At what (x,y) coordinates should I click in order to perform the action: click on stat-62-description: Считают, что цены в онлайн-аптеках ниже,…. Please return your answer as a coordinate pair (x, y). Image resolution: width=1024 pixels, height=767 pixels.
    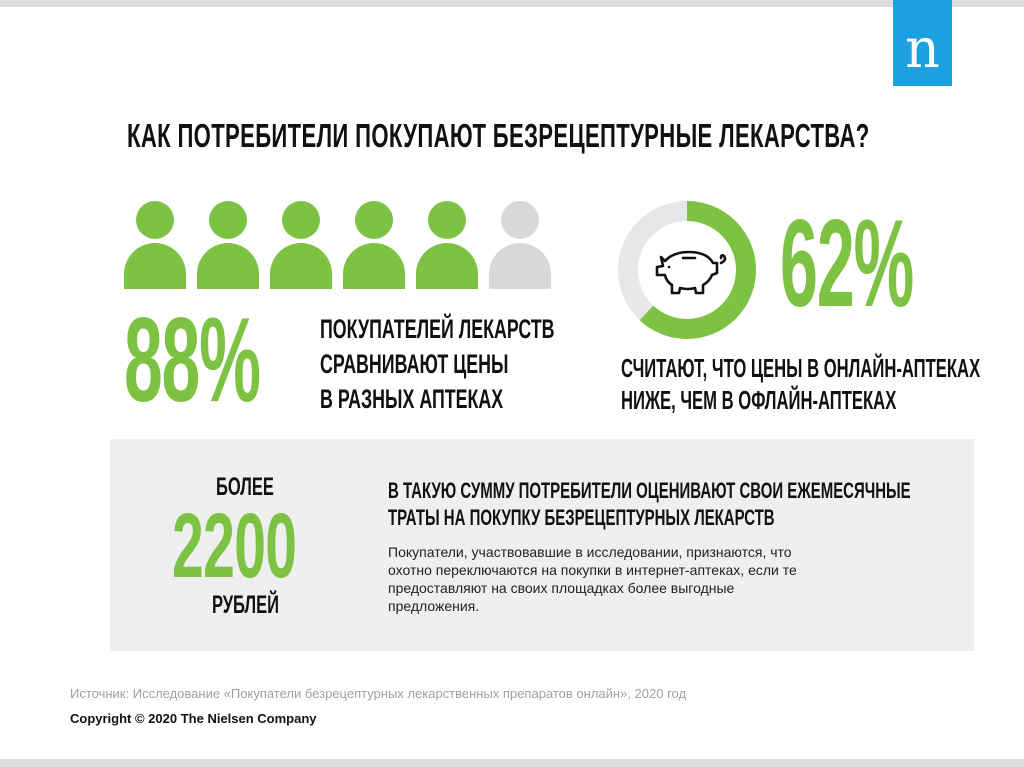
    Looking at the image, I should click on (800, 384).